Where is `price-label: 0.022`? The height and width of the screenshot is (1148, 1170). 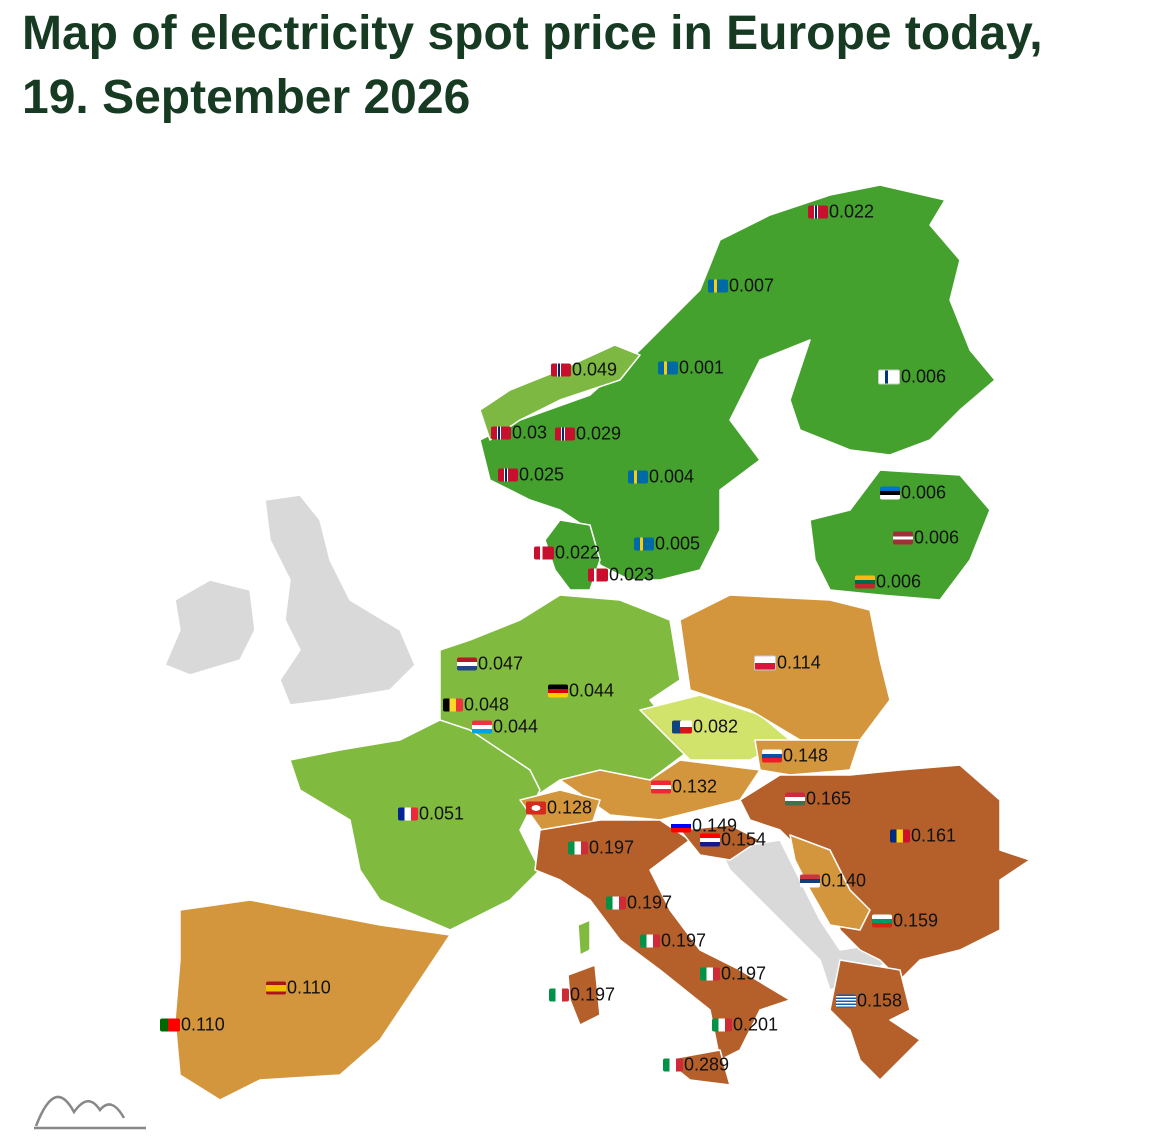 price-label: 0.022 is located at coordinates (841, 212).